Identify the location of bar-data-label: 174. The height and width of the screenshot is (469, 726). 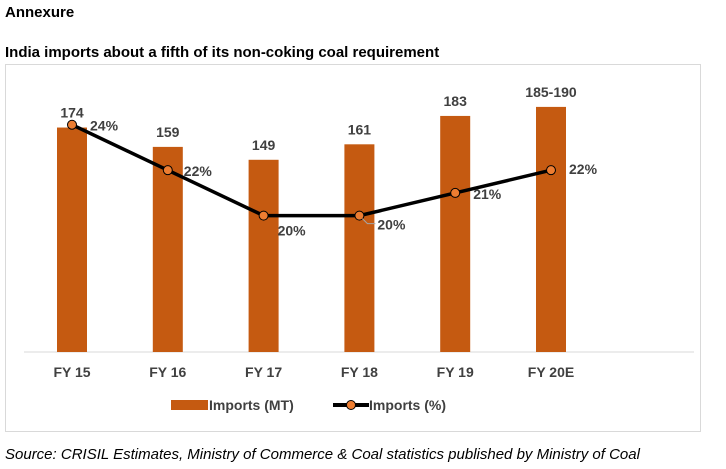
(72, 113).